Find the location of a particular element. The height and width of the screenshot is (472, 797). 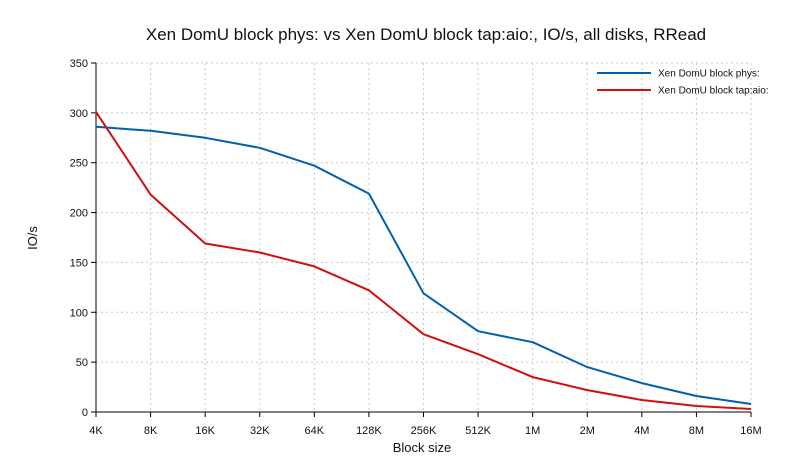

x-tick-label: 256K is located at coordinates (424, 431).